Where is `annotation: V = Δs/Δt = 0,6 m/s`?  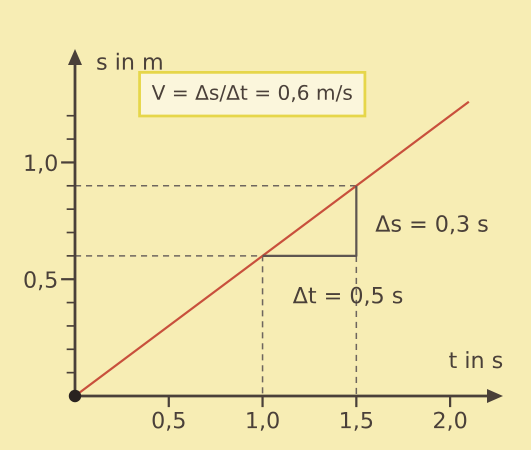 annotation: V = Δs/Δt = 0,6 m/s is located at coordinates (252, 93).